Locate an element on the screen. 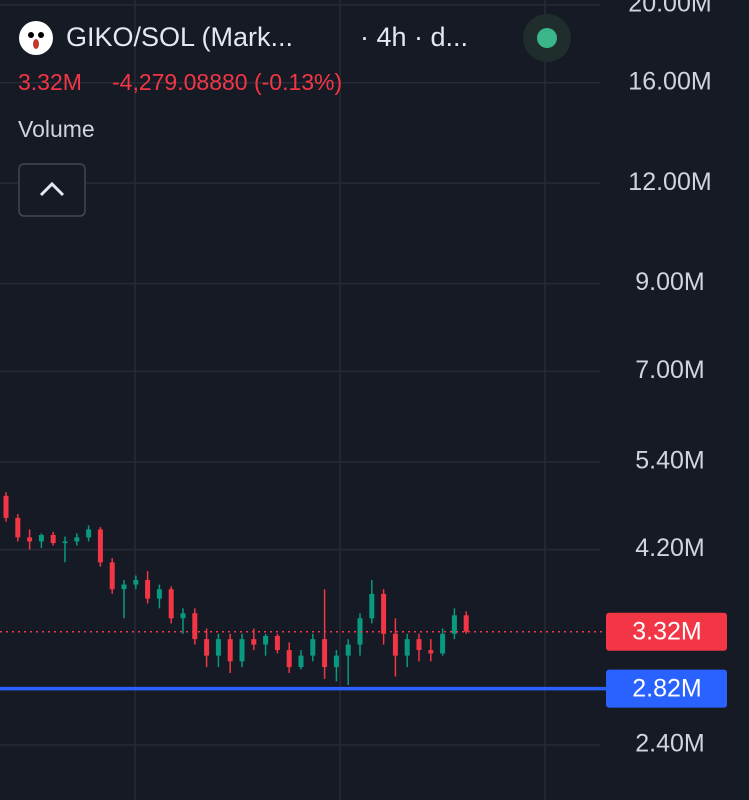 The width and height of the screenshot is (749, 800). y-tick-label: 7.00M is located at coordinates (669, 370).